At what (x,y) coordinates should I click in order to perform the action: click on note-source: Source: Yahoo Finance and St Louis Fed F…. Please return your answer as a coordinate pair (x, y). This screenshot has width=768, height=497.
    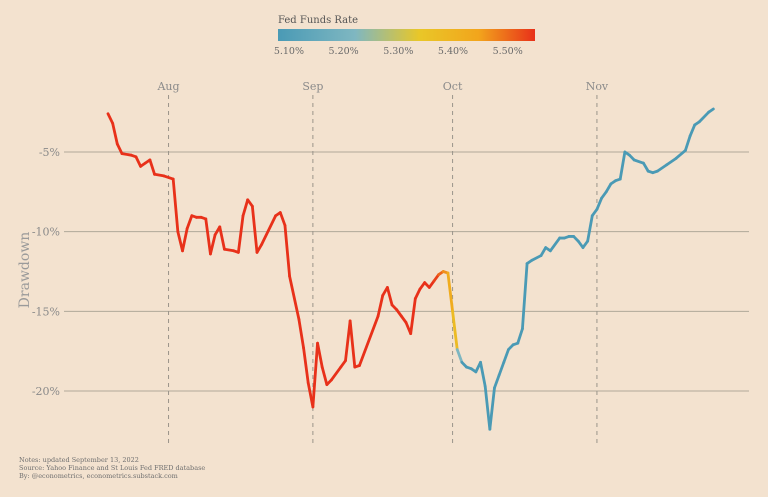
    Looking at the image, I should click on (112, 468).